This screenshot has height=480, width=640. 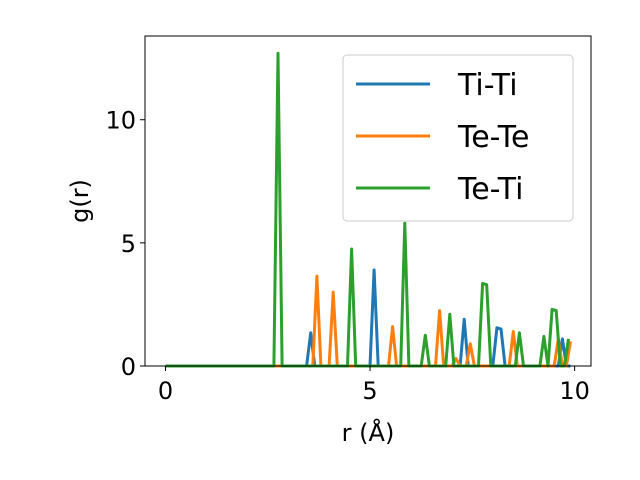 What do you see at coordinates (368, 432) in the screenshot?
I see `x-axis-label: r (Å)` at bounding box center [368, 432].